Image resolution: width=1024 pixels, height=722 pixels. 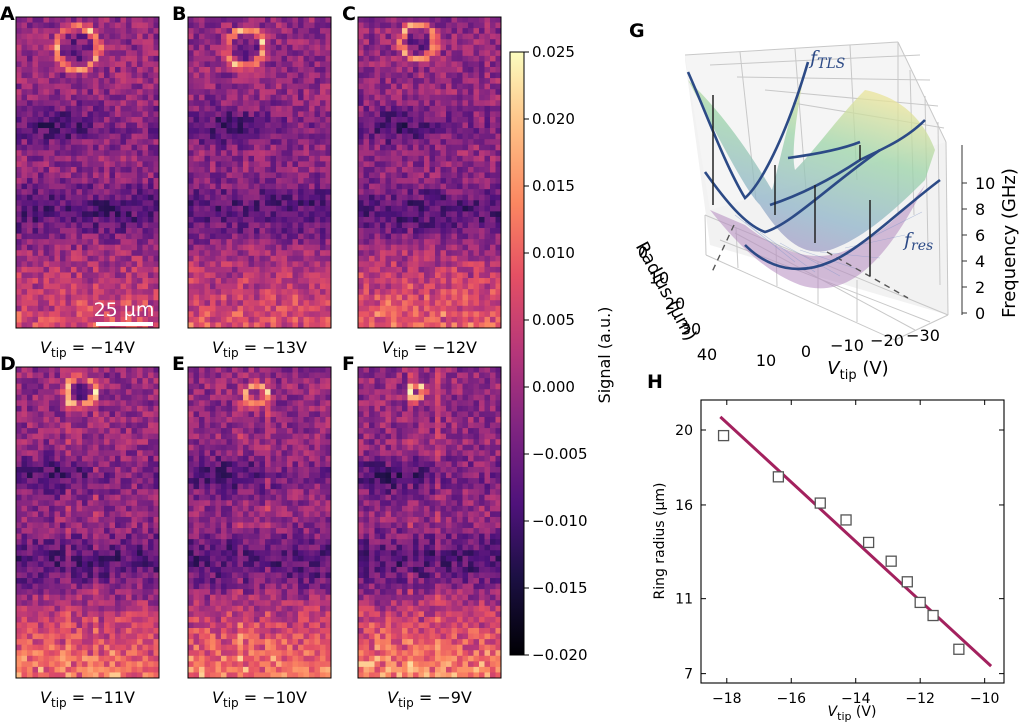 I want to click on heatmap-panel-f: F Vtip = −9V, so click(x=422, y=531).